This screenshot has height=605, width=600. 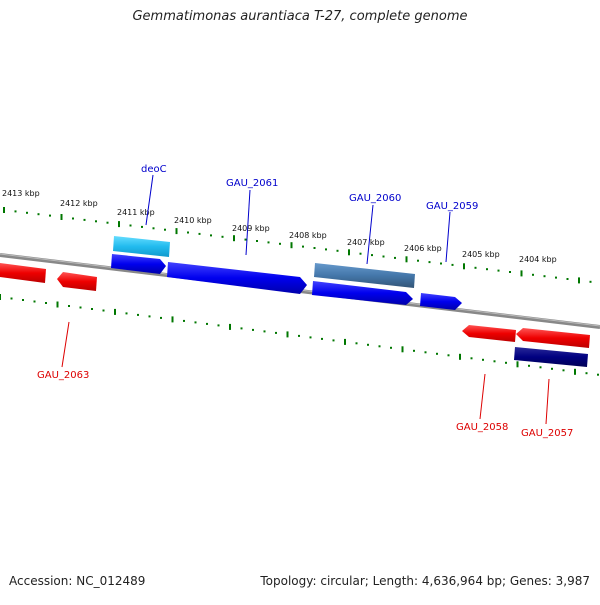 I want to click on ruler-label: 2413 kbp, so click(x=21, y=193).